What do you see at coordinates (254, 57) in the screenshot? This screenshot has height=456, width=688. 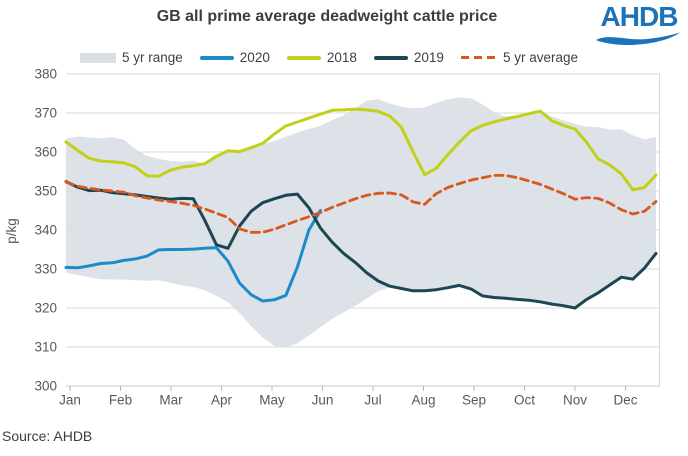 I see `legend-label-2020: 2020` at bounding box center [254, 57].